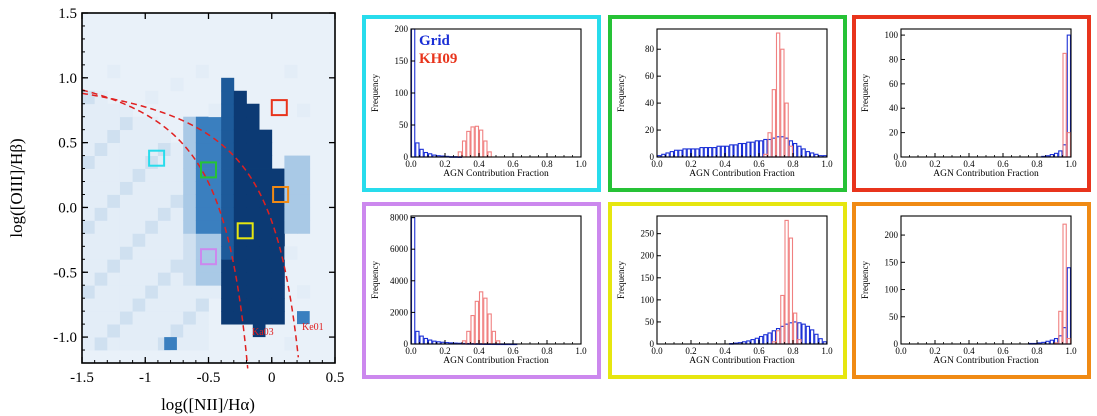  Describe the element at coordinates (438, 59) in the screenshot. I see `legend-entry: KH09` at that location.